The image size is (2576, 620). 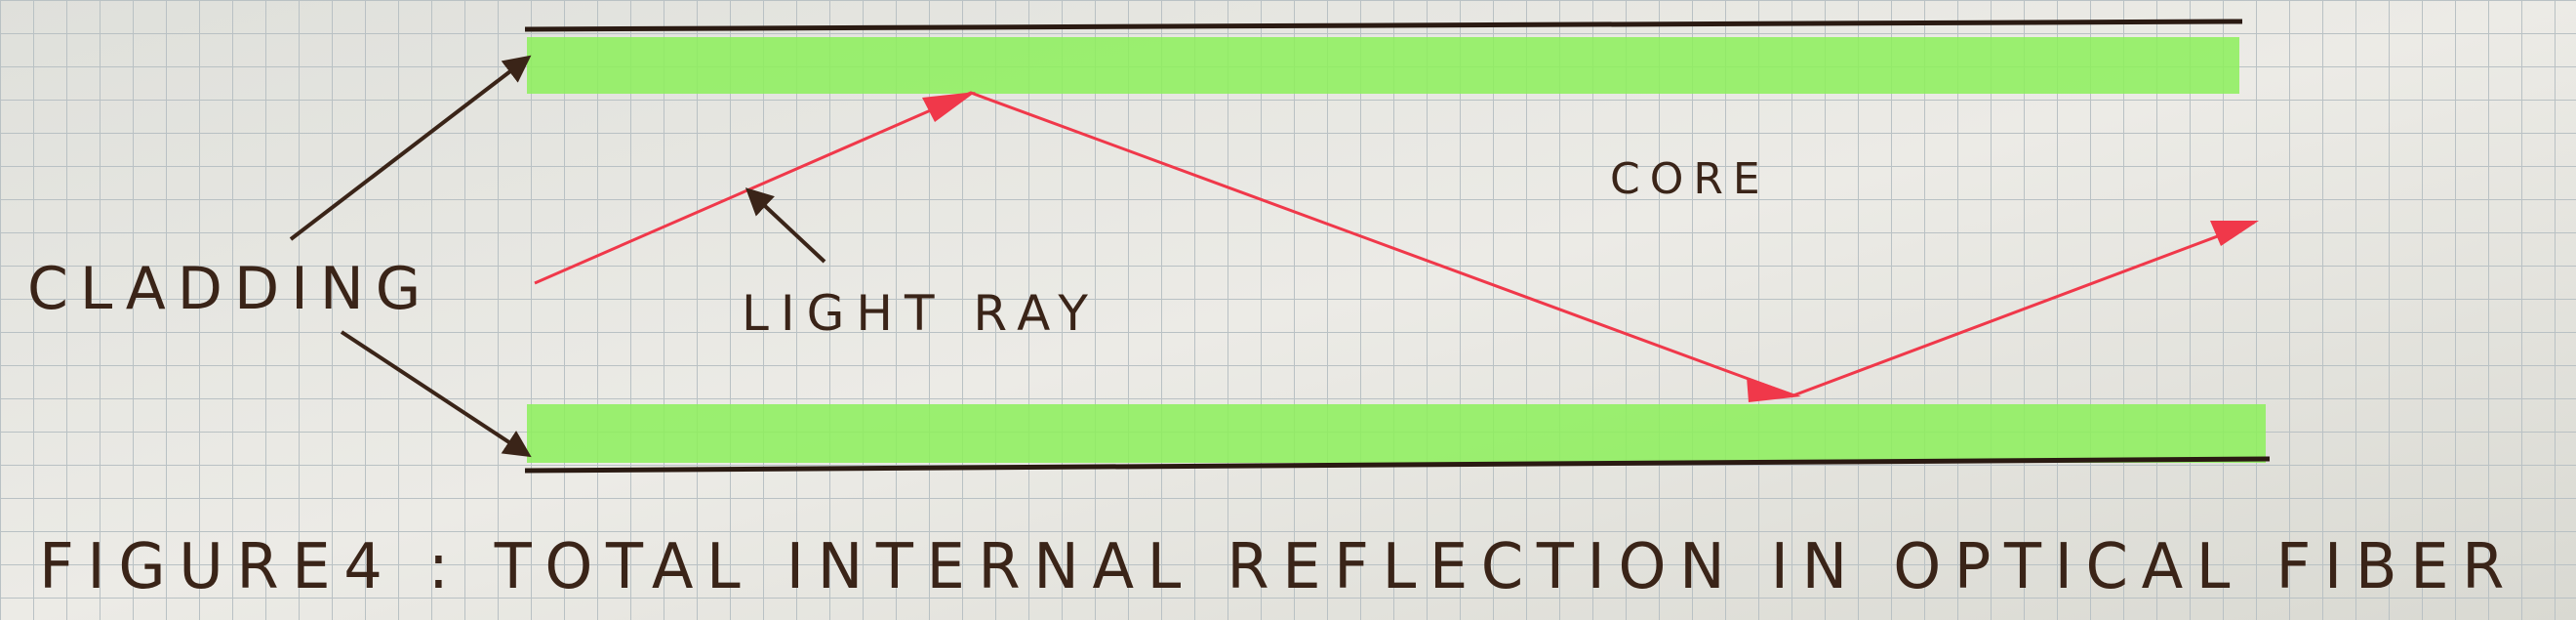 What do you see at coordinates (785, 225) in the screenshot?
I see `light-ray-arrow` at bounding box center [785, 225].